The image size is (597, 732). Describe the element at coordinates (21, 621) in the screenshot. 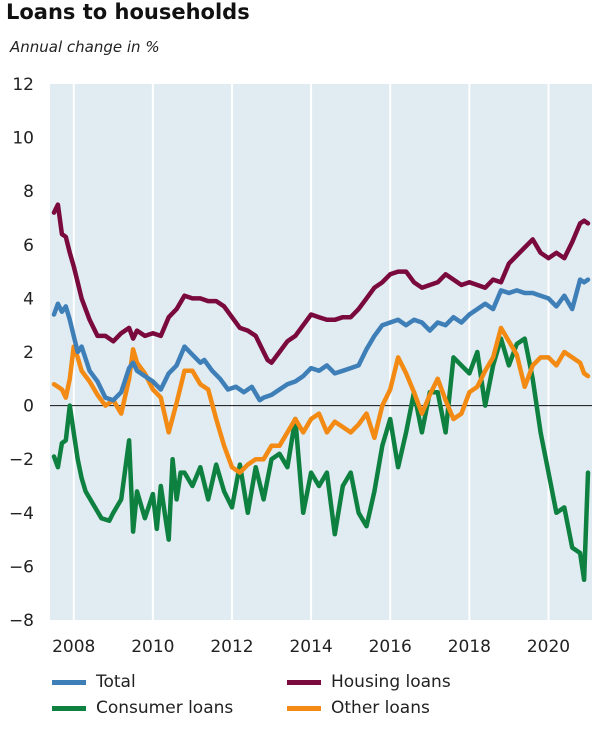

I see `y-tick-label: −8` at that location.